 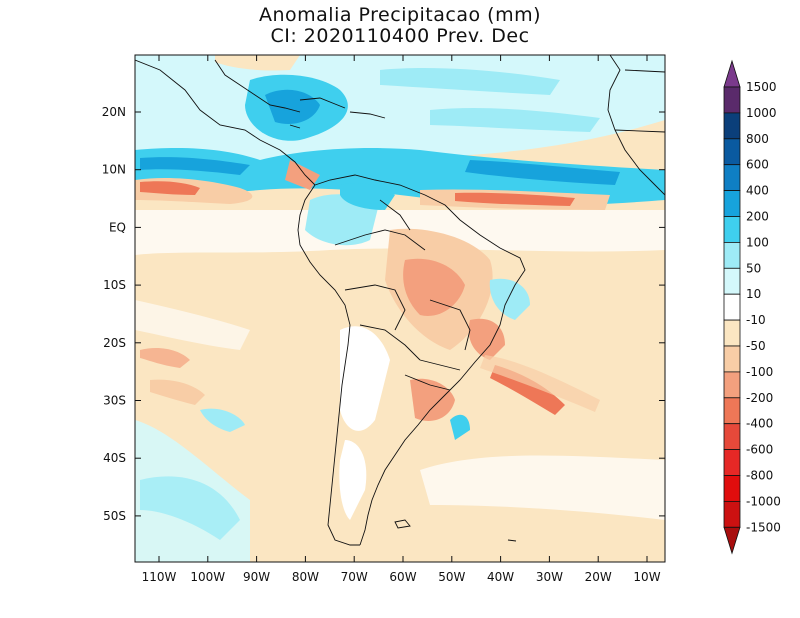 I want to click on colorbar-label: 100, so click(x=757, y=242).